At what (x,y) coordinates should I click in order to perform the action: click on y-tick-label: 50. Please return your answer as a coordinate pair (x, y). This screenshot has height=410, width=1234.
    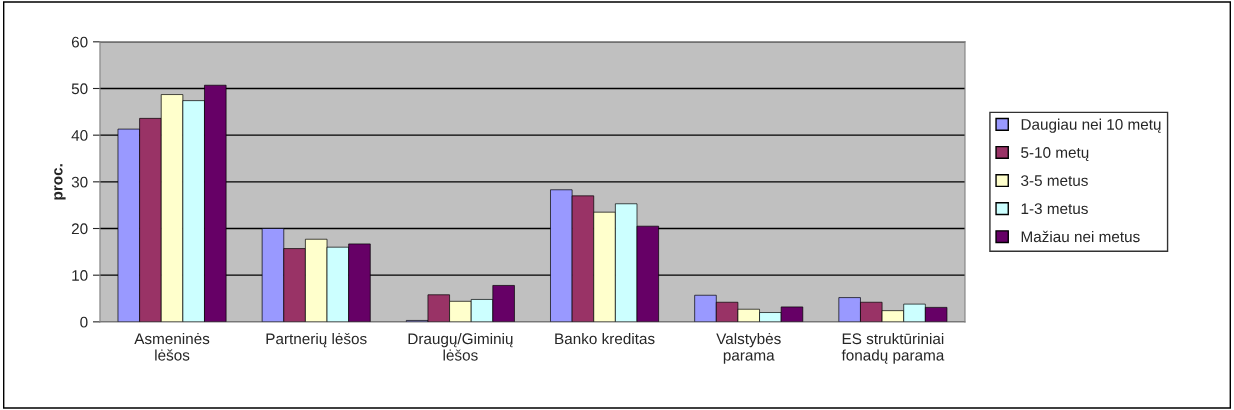
    Looking at the image, I should click on (79, 89).